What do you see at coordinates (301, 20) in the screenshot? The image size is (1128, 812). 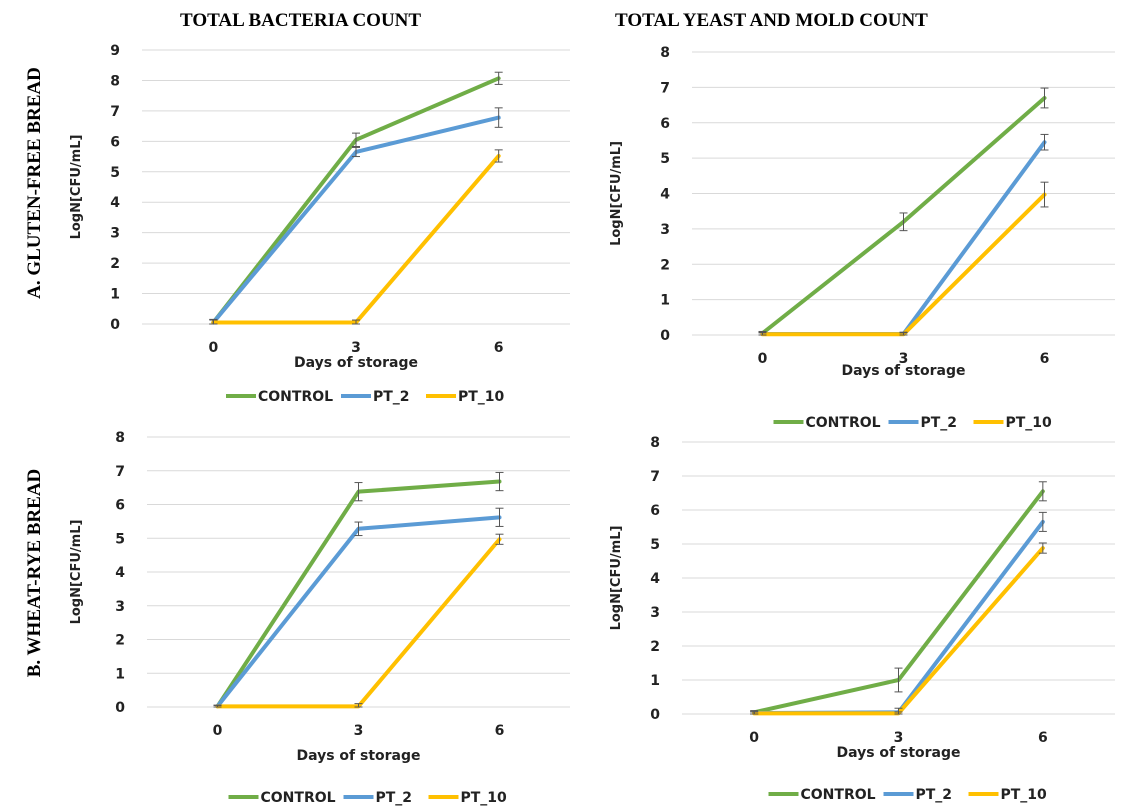 I see `column-title-bacteria: TOTAL BACTERIA COUNT` at bounding box center [301, 20].